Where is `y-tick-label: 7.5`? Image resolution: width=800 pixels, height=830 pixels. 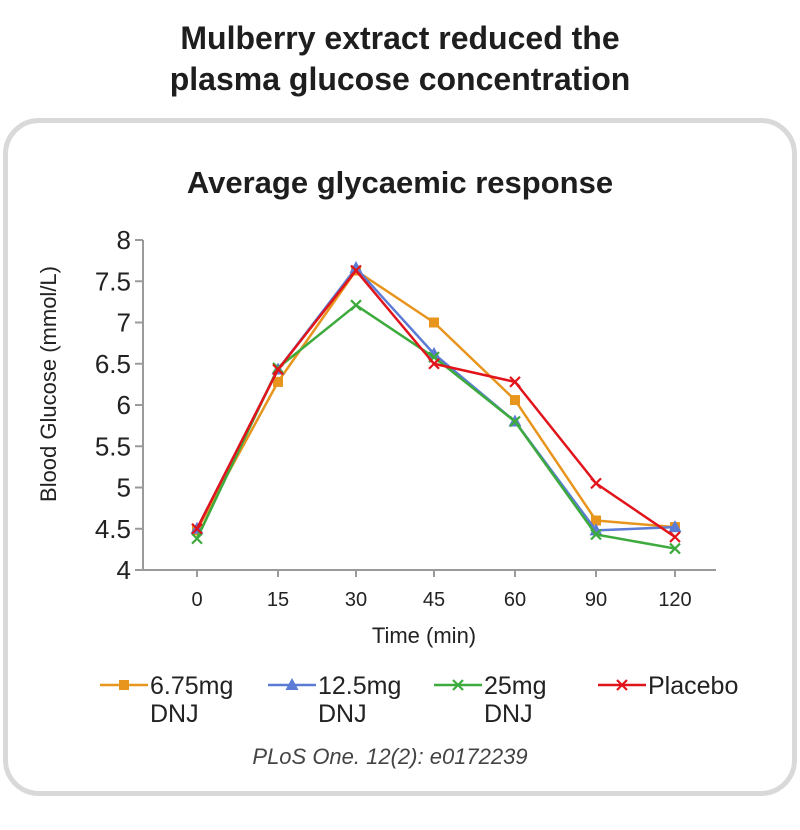 y-tick-label: 7.5 is located at coordinates (113, 281).